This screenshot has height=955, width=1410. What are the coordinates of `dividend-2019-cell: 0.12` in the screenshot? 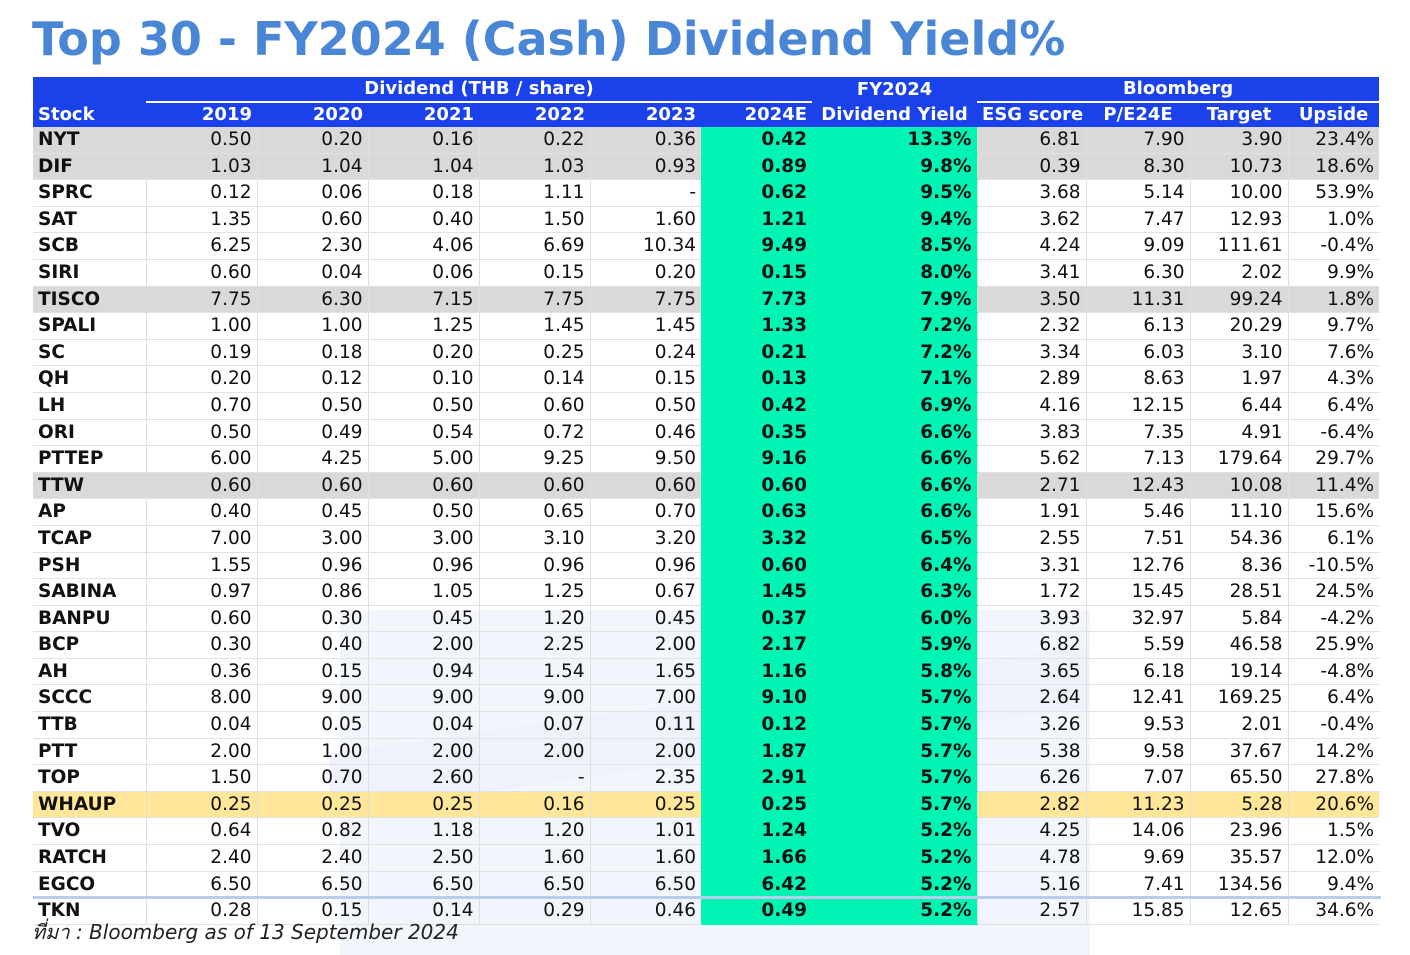 It's located at (201, 193).